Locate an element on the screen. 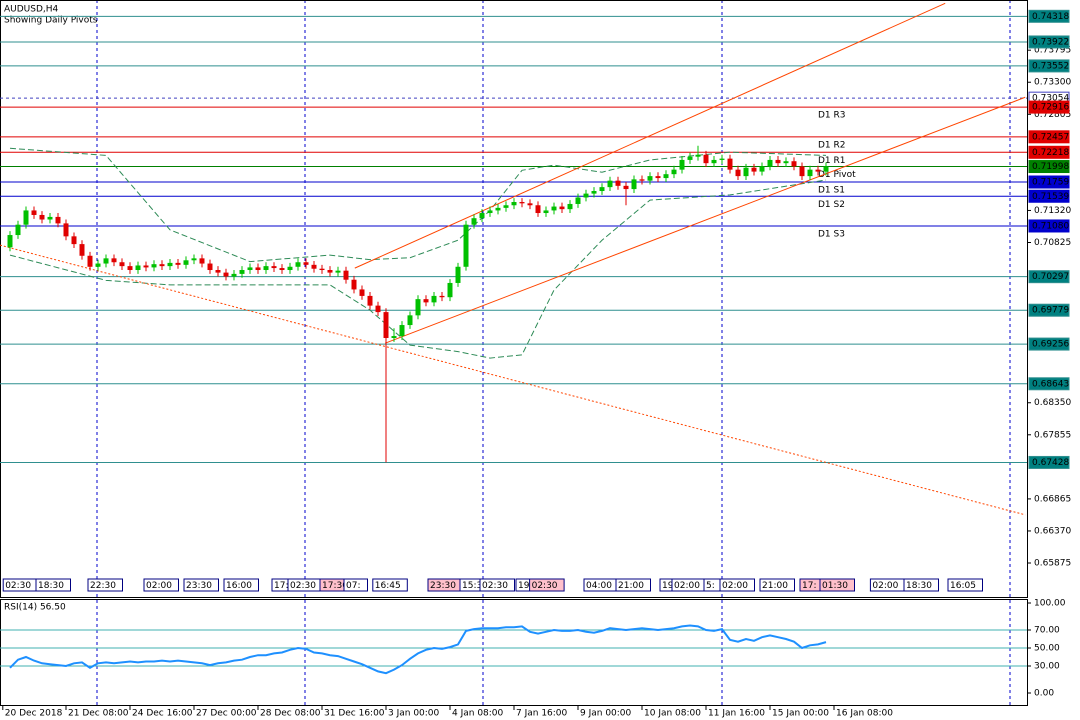 The image size is (1080, 720). x-tick-label: 28 Dec 08:00 is located at coordinates (290, 714).